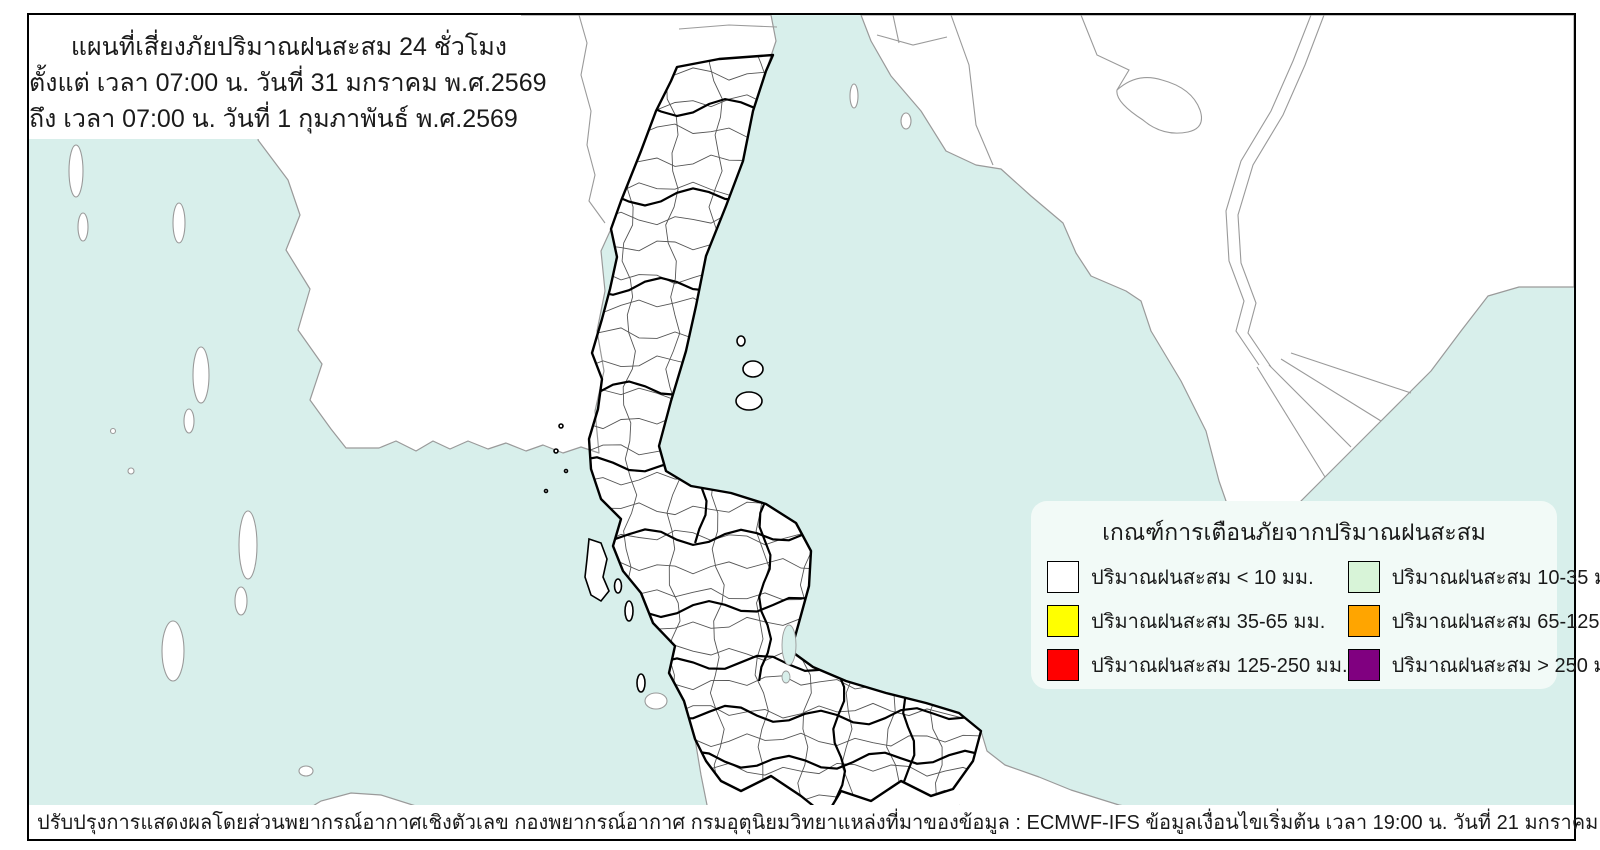  What do you see at coordinates (1495, 622) in the screenshot?
I see `legend-label: ปริมาณฝนสะสม 65-125 มม.` at bounding box center [1495, 622].